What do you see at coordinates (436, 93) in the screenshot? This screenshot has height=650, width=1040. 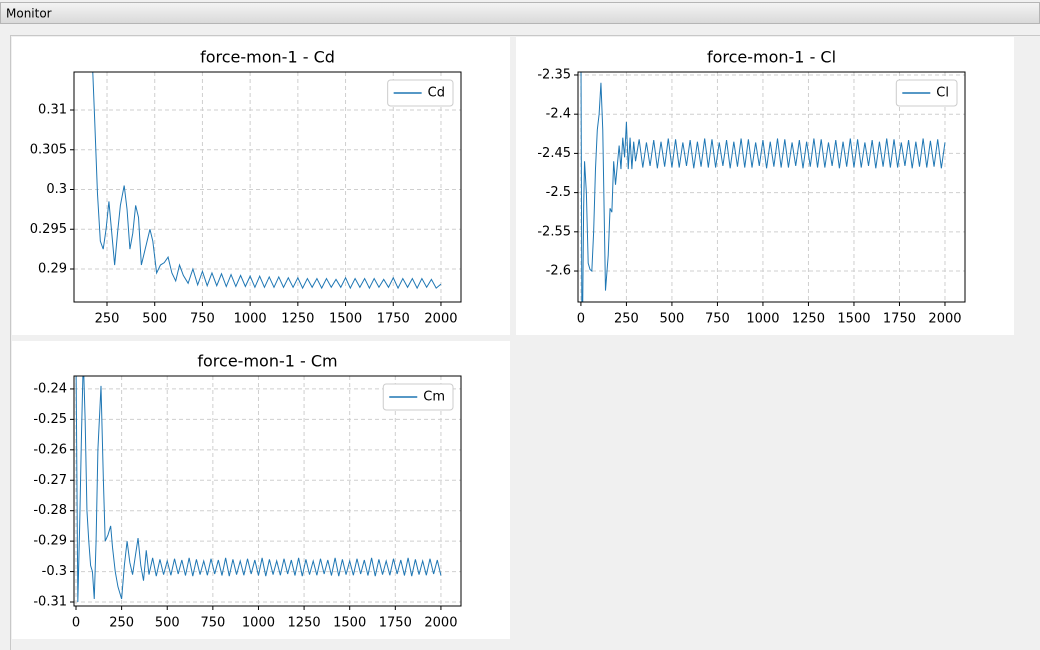 I see `legend-label: Cd` at bounding box center [436, 93].